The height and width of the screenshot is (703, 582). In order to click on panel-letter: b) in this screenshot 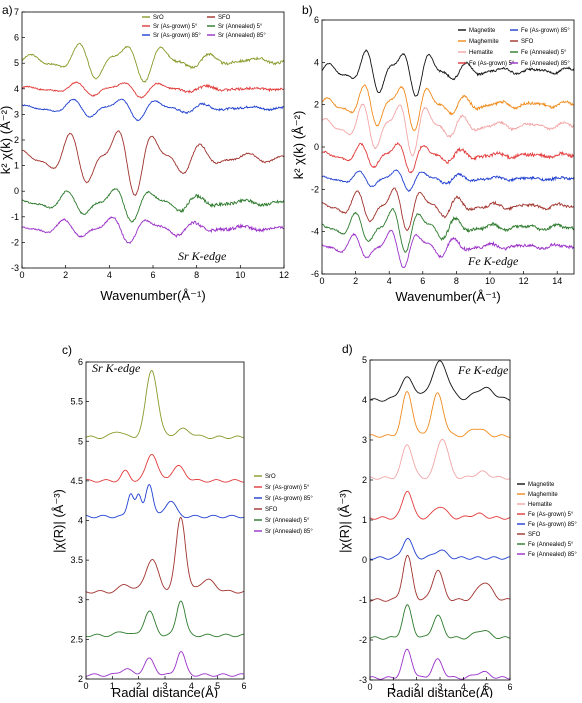, I will do `click(307, 10)`.